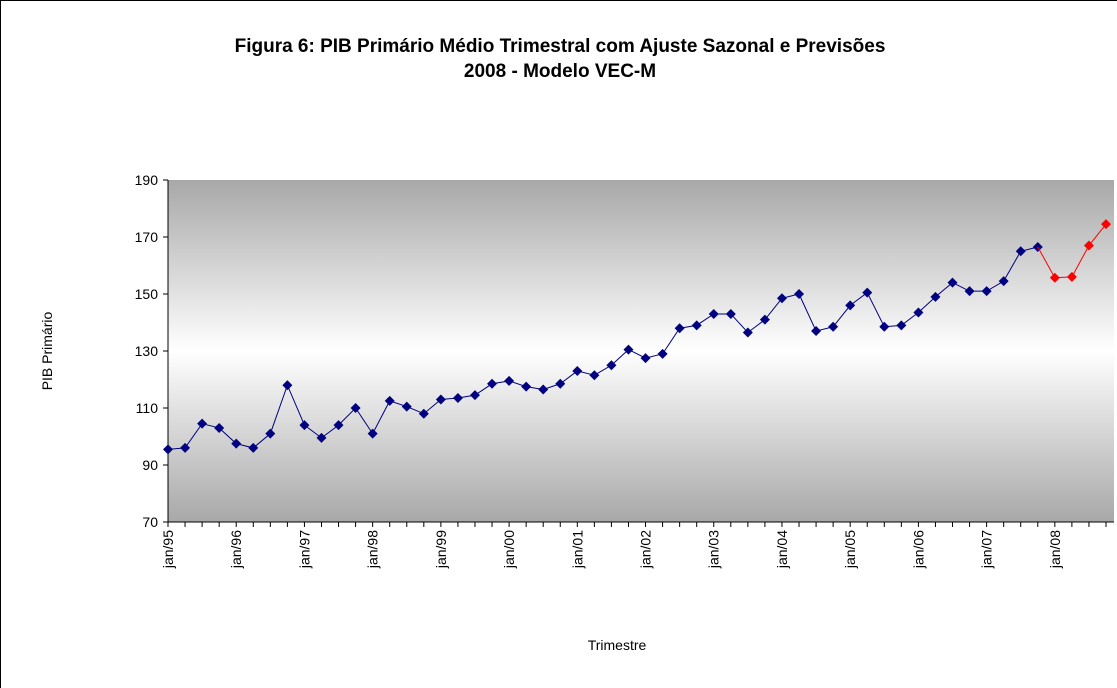 The height and width of the screenshot is (688, 1117). What do you see at coordinates (150, 522) in the screenshot?
I see `y-tick-label: 70` at bounding box center [150, 522].